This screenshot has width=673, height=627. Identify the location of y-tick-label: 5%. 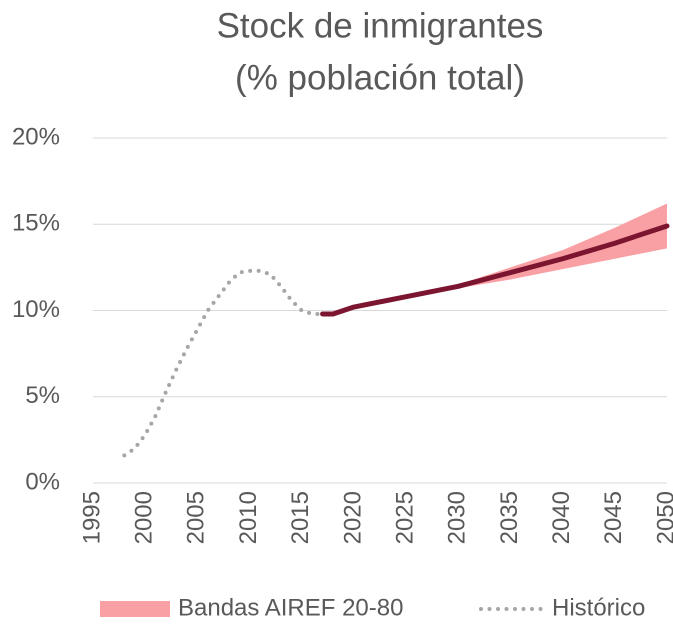
(42, 395).